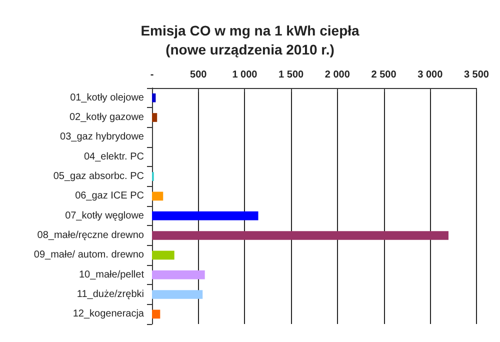  I want to click on y-tick-label: 09_małe/ autom. drewno, so click(89, 255).